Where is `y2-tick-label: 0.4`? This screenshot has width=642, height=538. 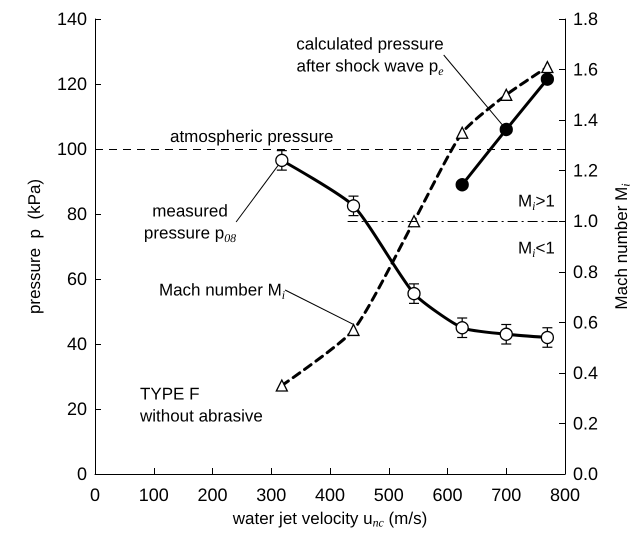
y2-tick-label: 0.4 is located at coordinates (585, 372).